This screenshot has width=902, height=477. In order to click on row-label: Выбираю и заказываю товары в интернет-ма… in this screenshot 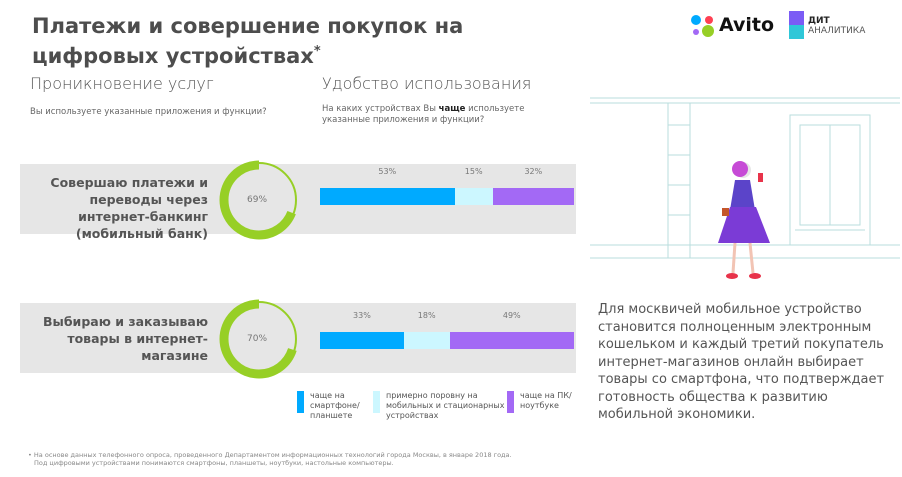, I will do `click(125, 338)`.